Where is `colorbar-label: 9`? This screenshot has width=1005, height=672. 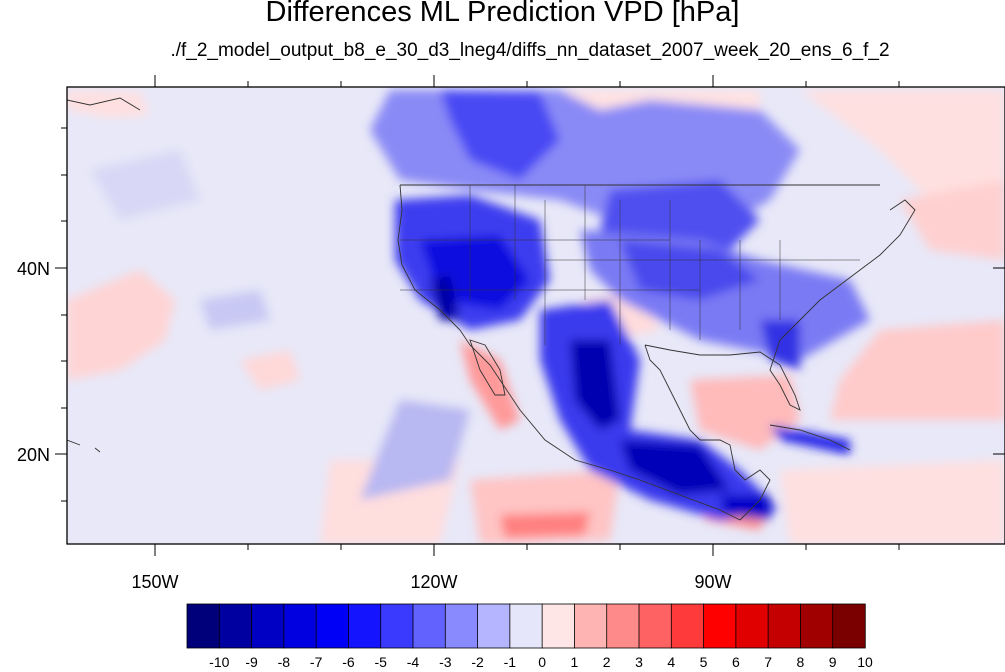 colorbar-label: 9 is located at coordinates (833, 662).